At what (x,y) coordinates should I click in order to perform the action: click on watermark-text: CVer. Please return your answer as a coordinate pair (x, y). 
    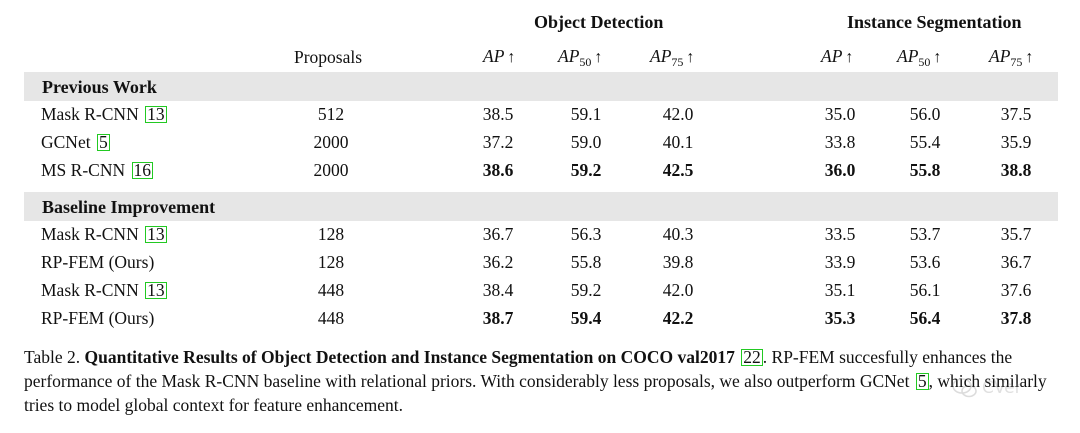
    Looking at the image, I should click on (1002, 388).